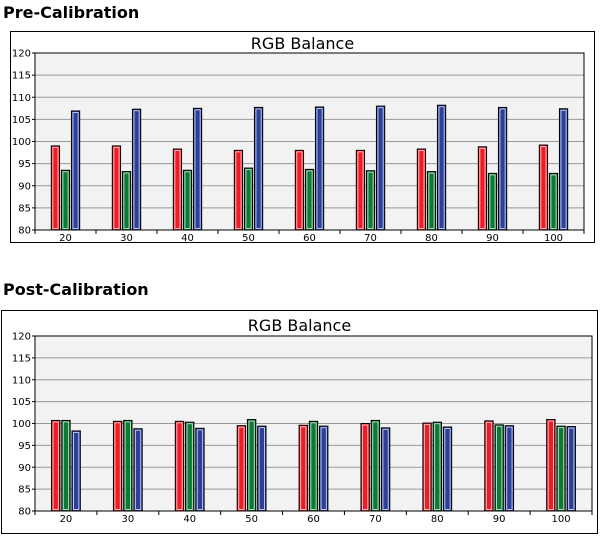  Describe the element at coordinates (431, 237) in the screenshot. I see `x-tick-label: 80` at that location.